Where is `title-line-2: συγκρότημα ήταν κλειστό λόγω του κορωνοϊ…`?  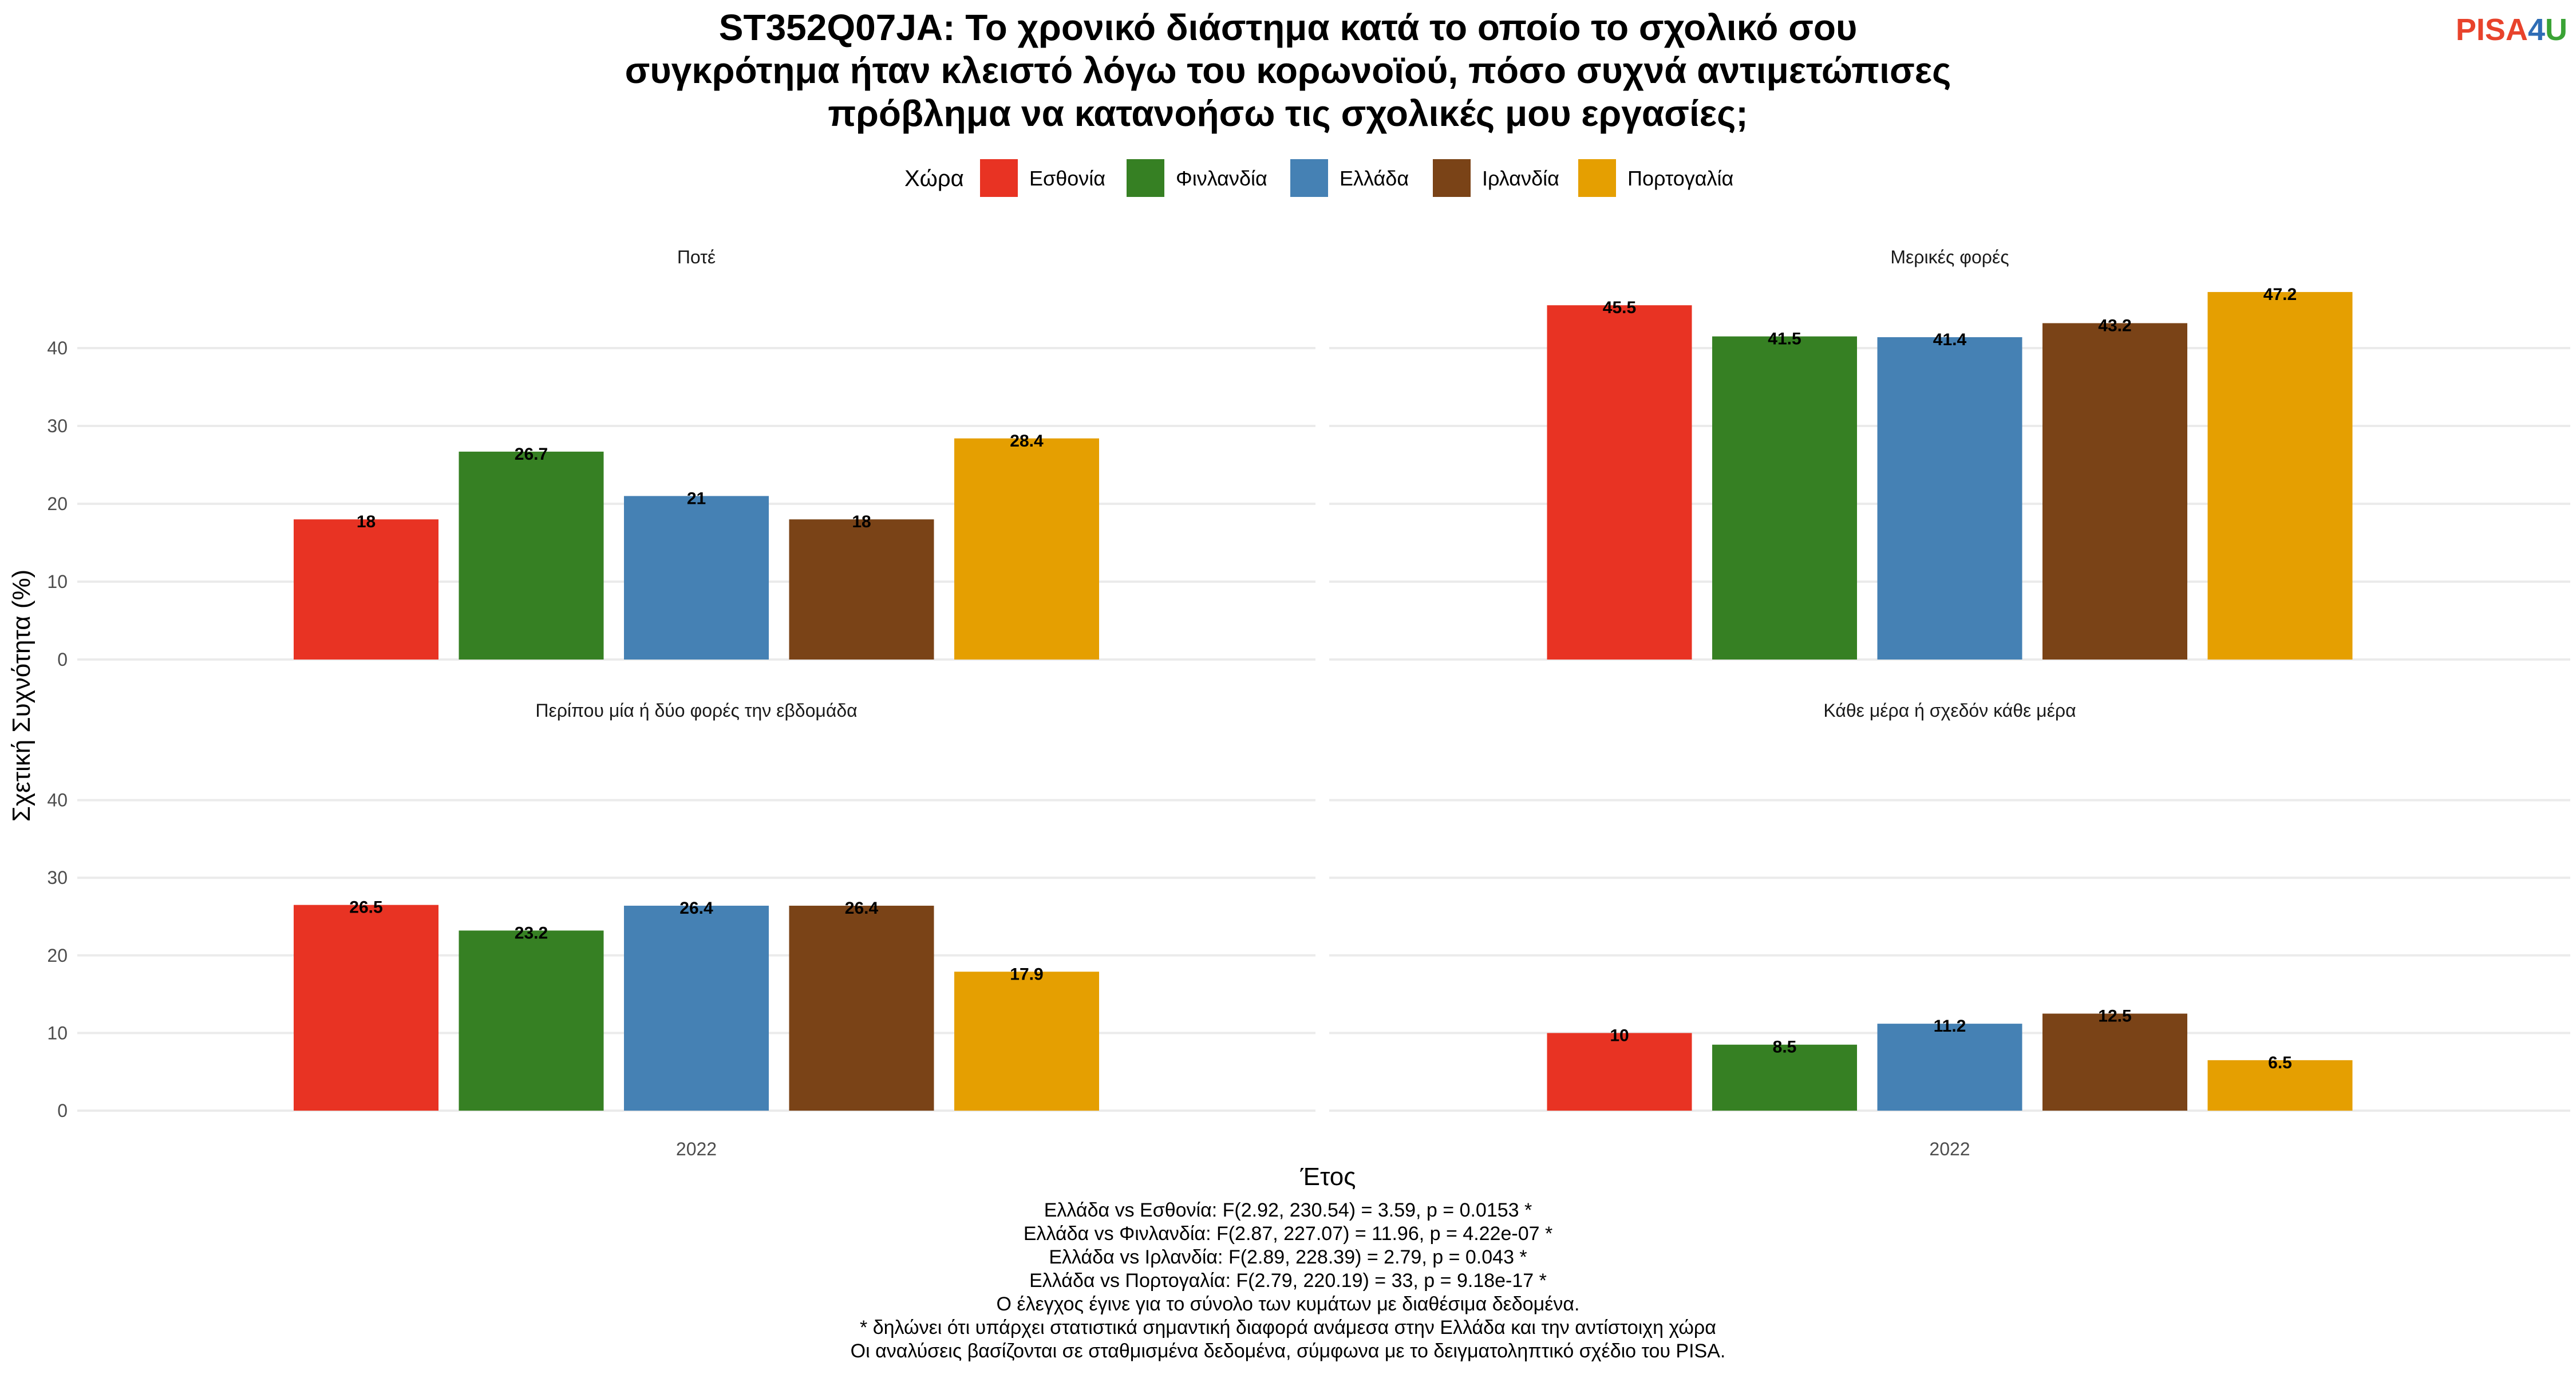
title-line-2: συγκρότημα ήταν κλειστό λόγω του κορωνοϊ… is located at coordinates (1288, 70).